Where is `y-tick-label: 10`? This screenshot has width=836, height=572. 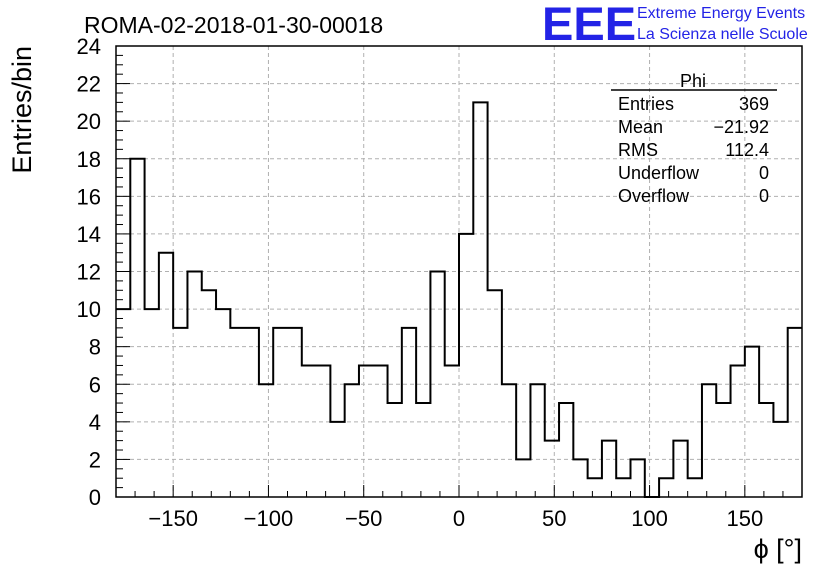
y-tick-label: 10 is located at coordinates (89, 309).